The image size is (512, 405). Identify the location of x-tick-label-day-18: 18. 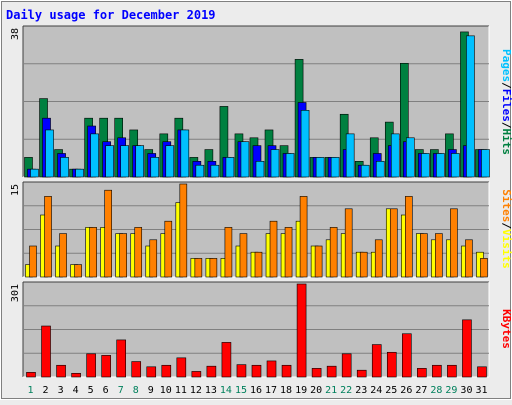
(286, 390).